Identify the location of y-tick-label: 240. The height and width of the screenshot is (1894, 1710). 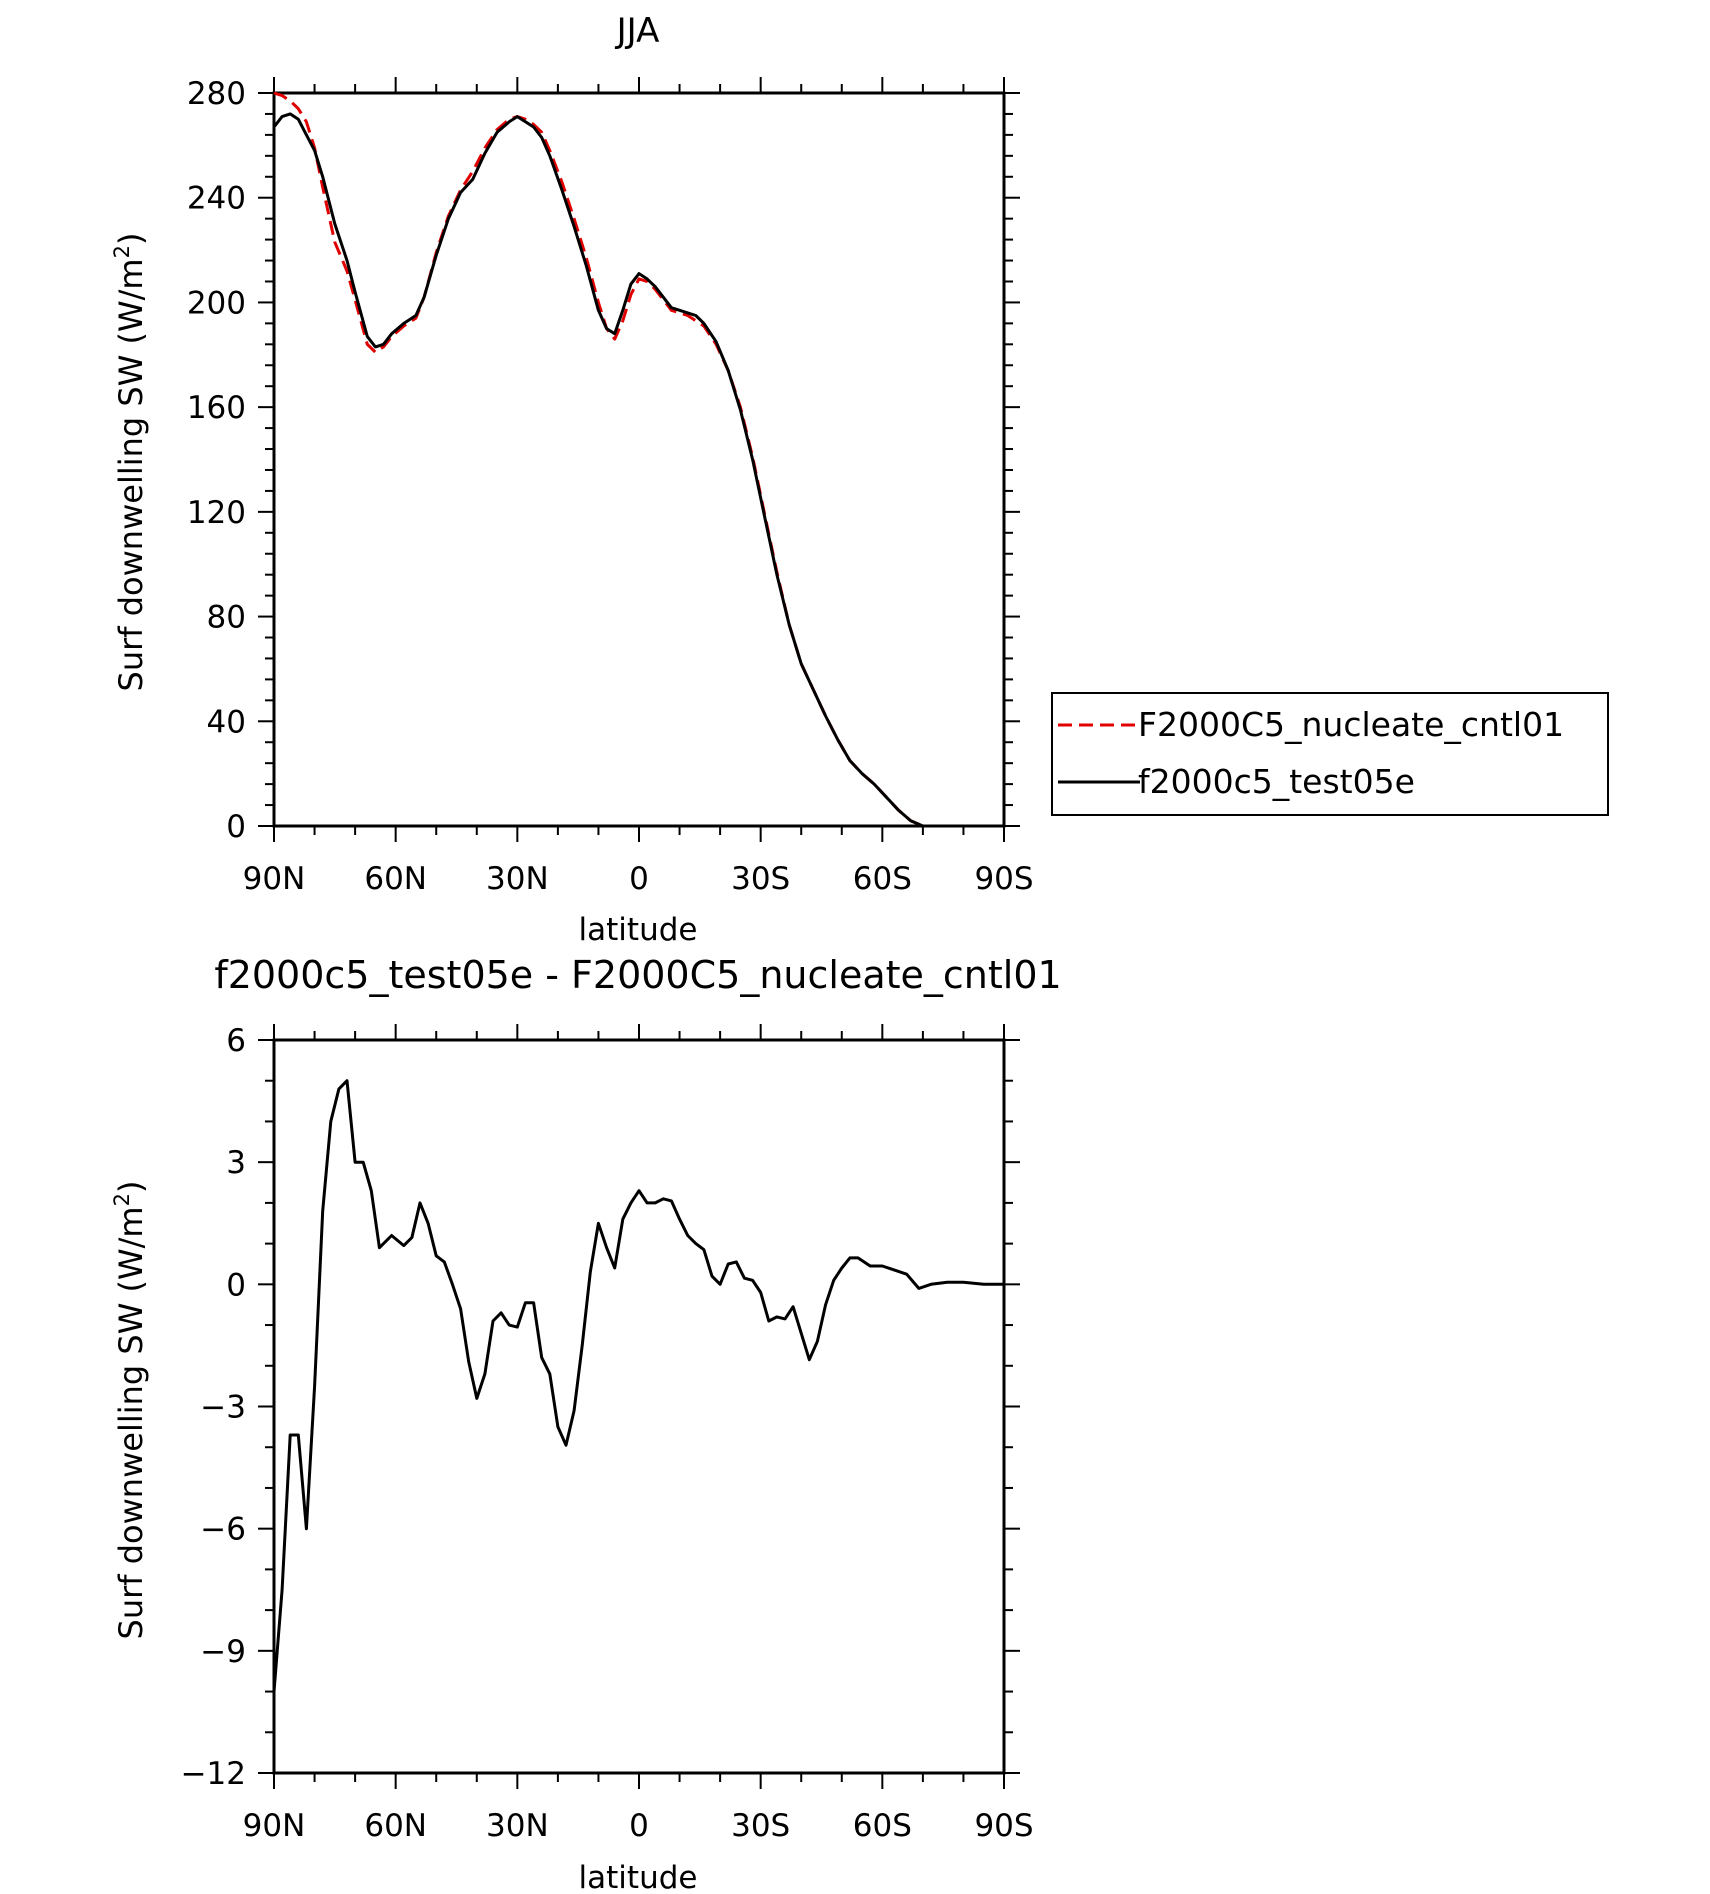
(216, 199).